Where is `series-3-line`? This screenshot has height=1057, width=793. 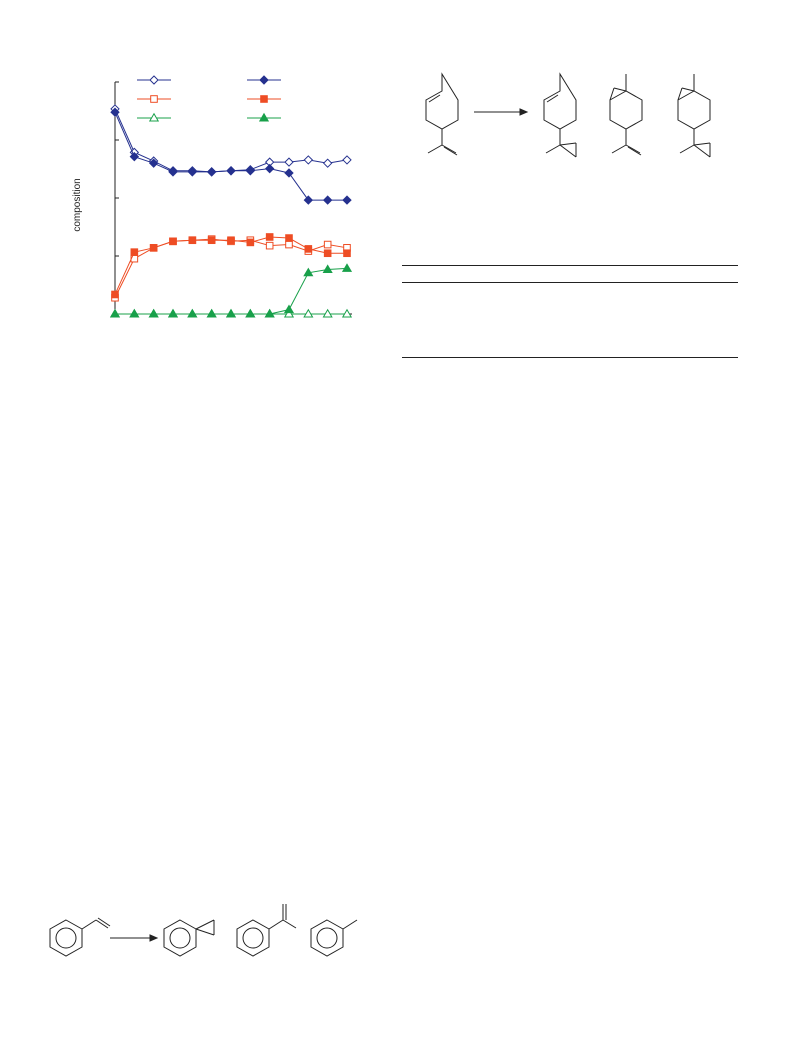 series-3-line is located at coordinates (230, 265).